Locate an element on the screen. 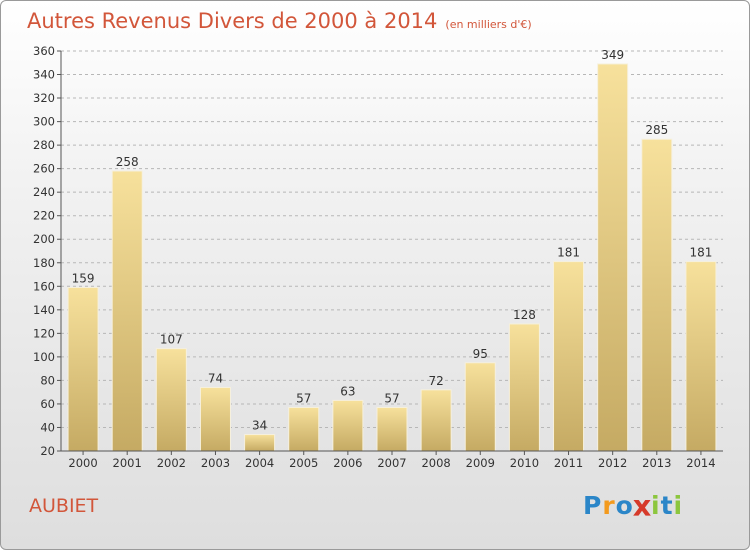 The image size is (750, 550). x-tick-label: 2008 is located at coordinates (435, 463).